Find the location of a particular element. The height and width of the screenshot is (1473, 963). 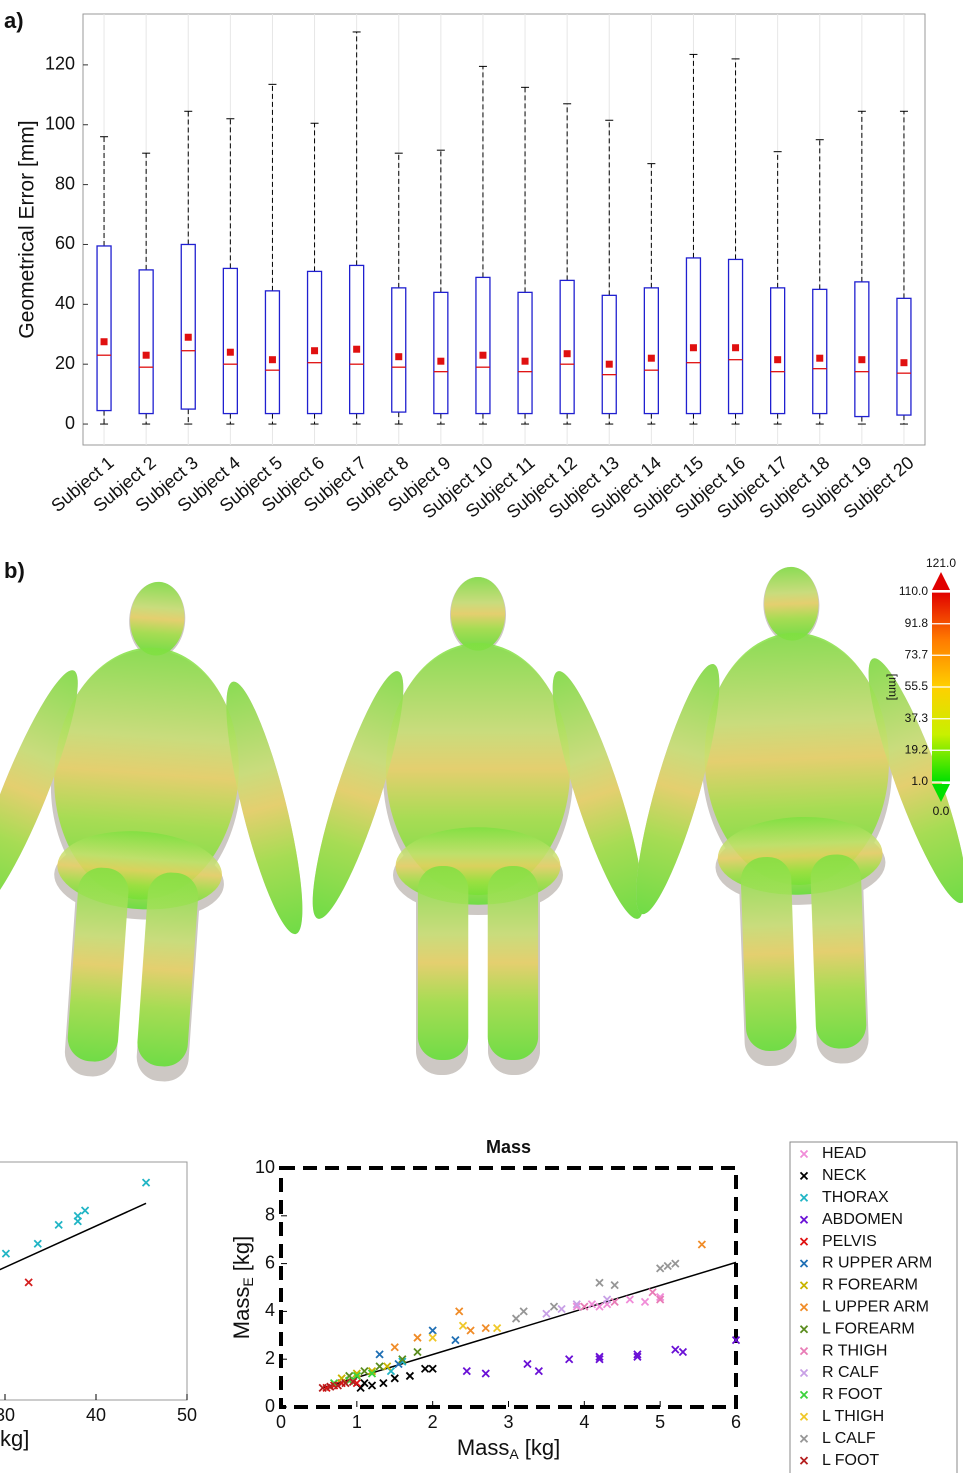

legend-frame is located at coordinates (873, 1307).